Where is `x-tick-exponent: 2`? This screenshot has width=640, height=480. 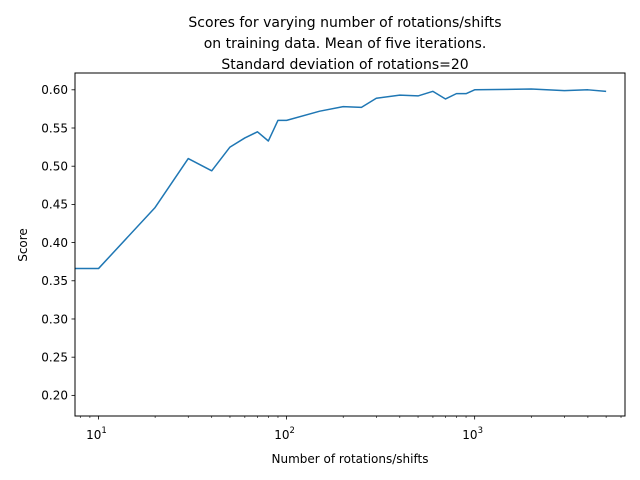
x-tick-exponent: 2 is located at coordinates (292, 431).